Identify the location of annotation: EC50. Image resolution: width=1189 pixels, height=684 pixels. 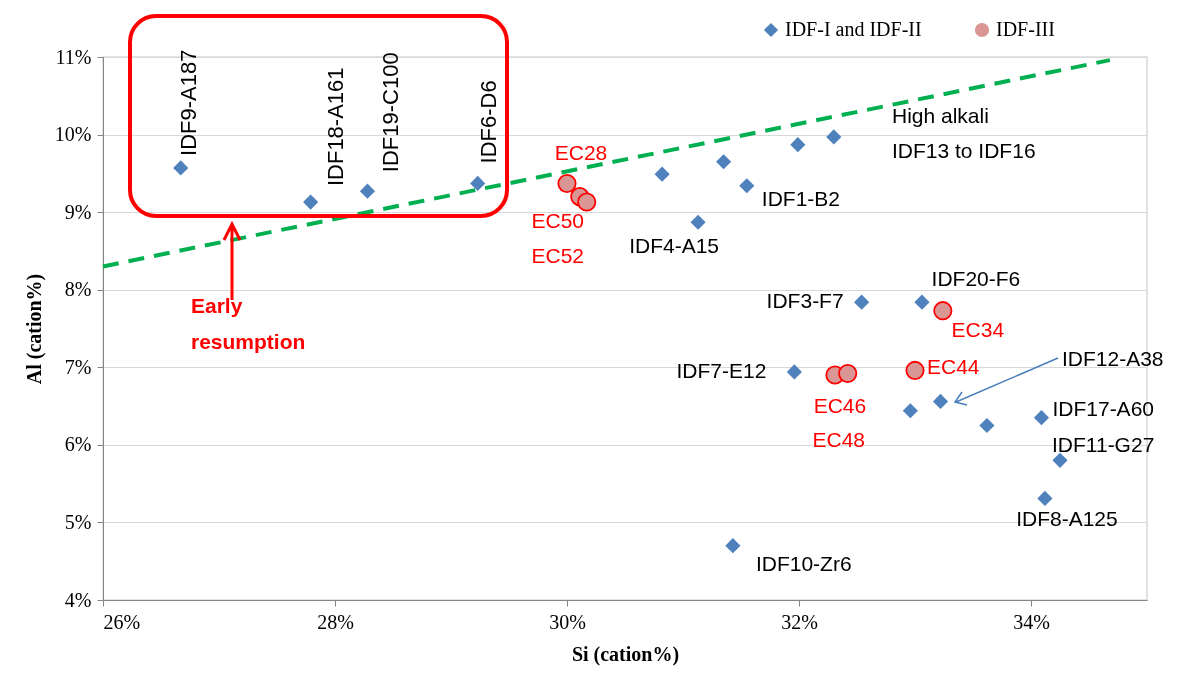
(558, 220).